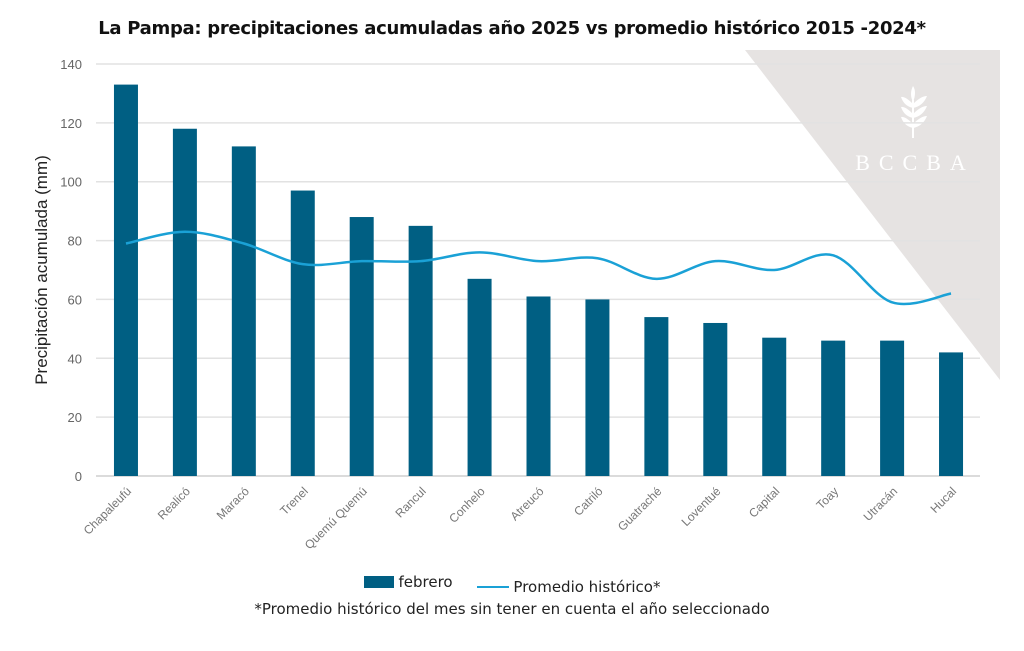 This screenshot has height=651, width=1024. What do you see at coordinates (294, 501) in the screenshot?
I see `x-tick-label: Trenel` at bounding box center [294, 501].